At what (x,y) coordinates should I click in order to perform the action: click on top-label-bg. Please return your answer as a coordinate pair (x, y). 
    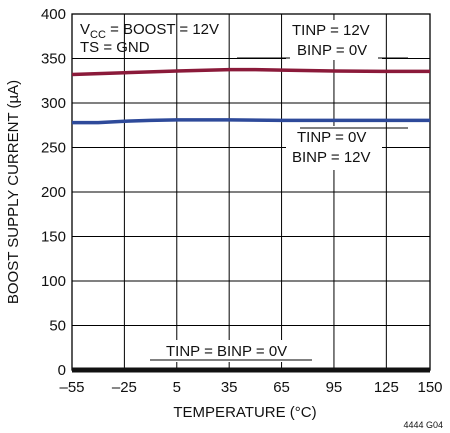
    Looking at the image, I should click on (334, 40).